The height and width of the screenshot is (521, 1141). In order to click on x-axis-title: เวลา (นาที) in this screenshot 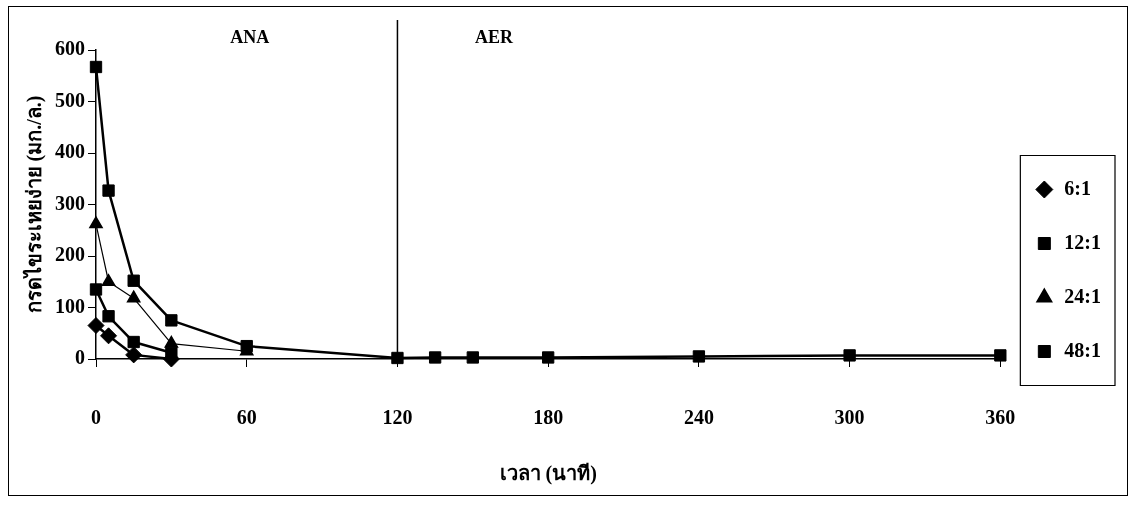, I will do `click(548, 474)`.